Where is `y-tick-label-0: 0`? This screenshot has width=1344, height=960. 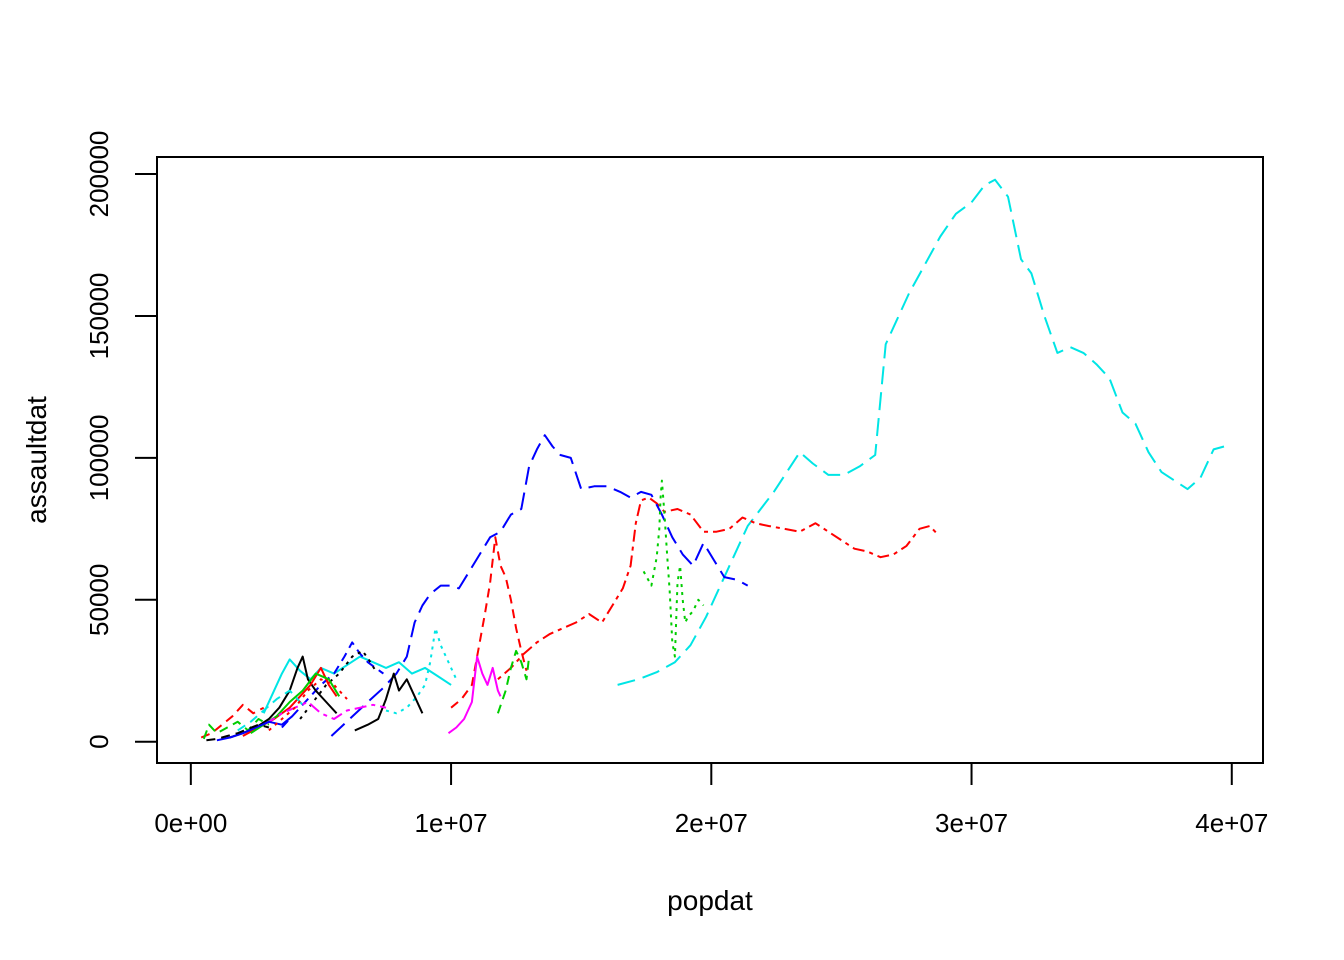 y-tick-label-0: 0 is located at coordinates (99, 741).